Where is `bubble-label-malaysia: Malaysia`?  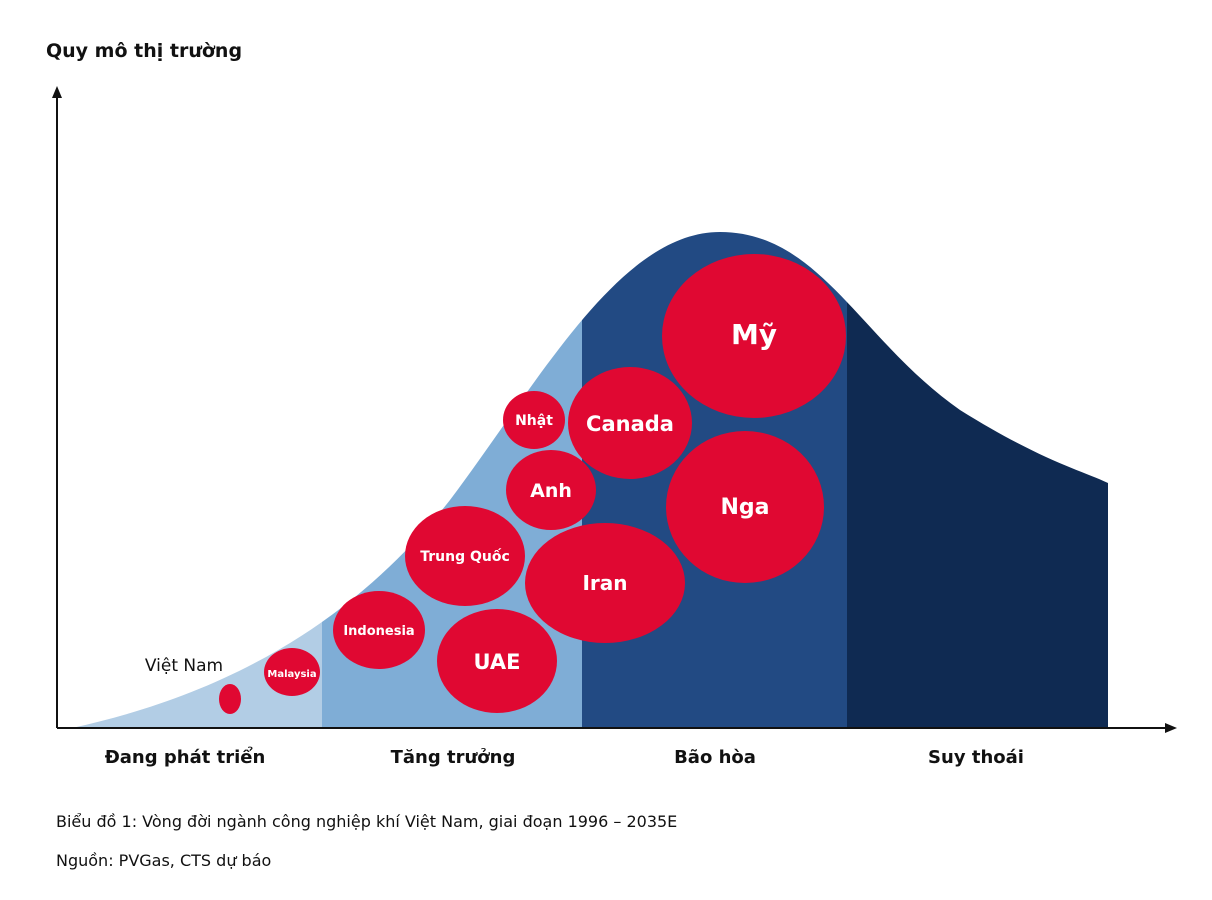
bubble-label-malaysia: Malaysia is located at coordinates (291, 674).